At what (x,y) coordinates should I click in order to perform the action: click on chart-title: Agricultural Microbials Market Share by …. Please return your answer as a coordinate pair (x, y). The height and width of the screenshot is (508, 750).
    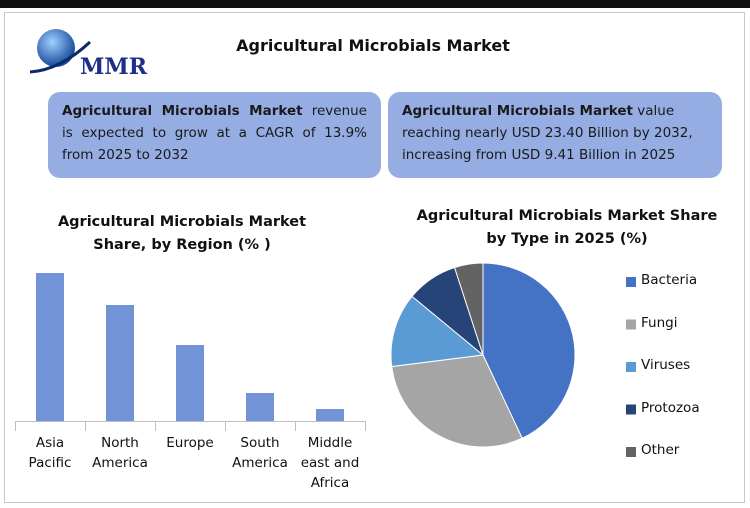
    Looking at the image, I should click on (567, 227).